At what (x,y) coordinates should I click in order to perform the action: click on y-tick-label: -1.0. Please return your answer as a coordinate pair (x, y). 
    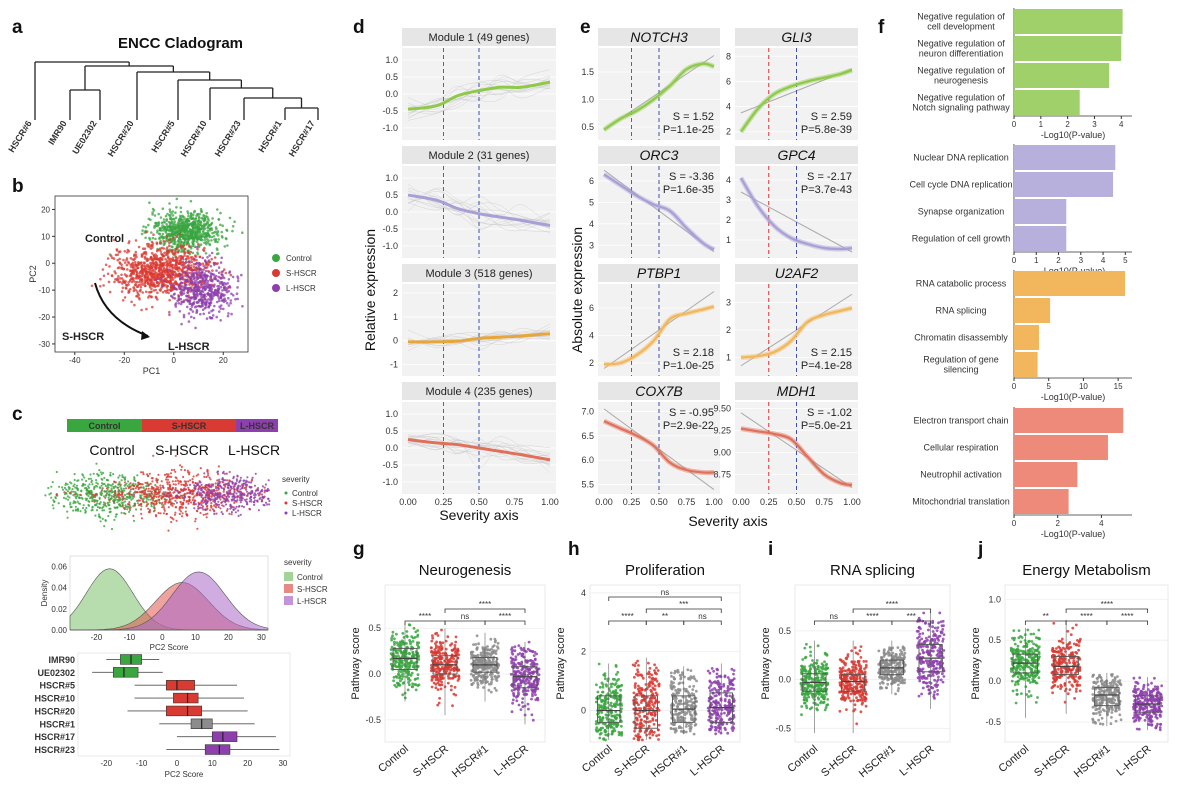
    Looking at the image, I should click on (390, 246).